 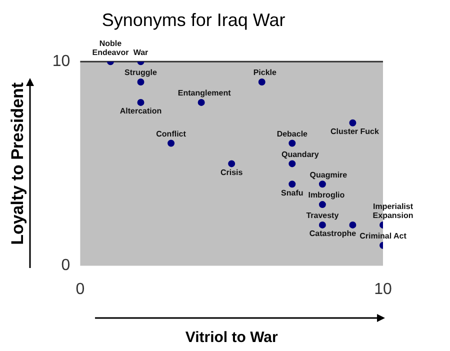 What do you see at coordinates (205, 93) in the screenshot?
I see `annotation: Entanglement` at bounding box center [205, 93].